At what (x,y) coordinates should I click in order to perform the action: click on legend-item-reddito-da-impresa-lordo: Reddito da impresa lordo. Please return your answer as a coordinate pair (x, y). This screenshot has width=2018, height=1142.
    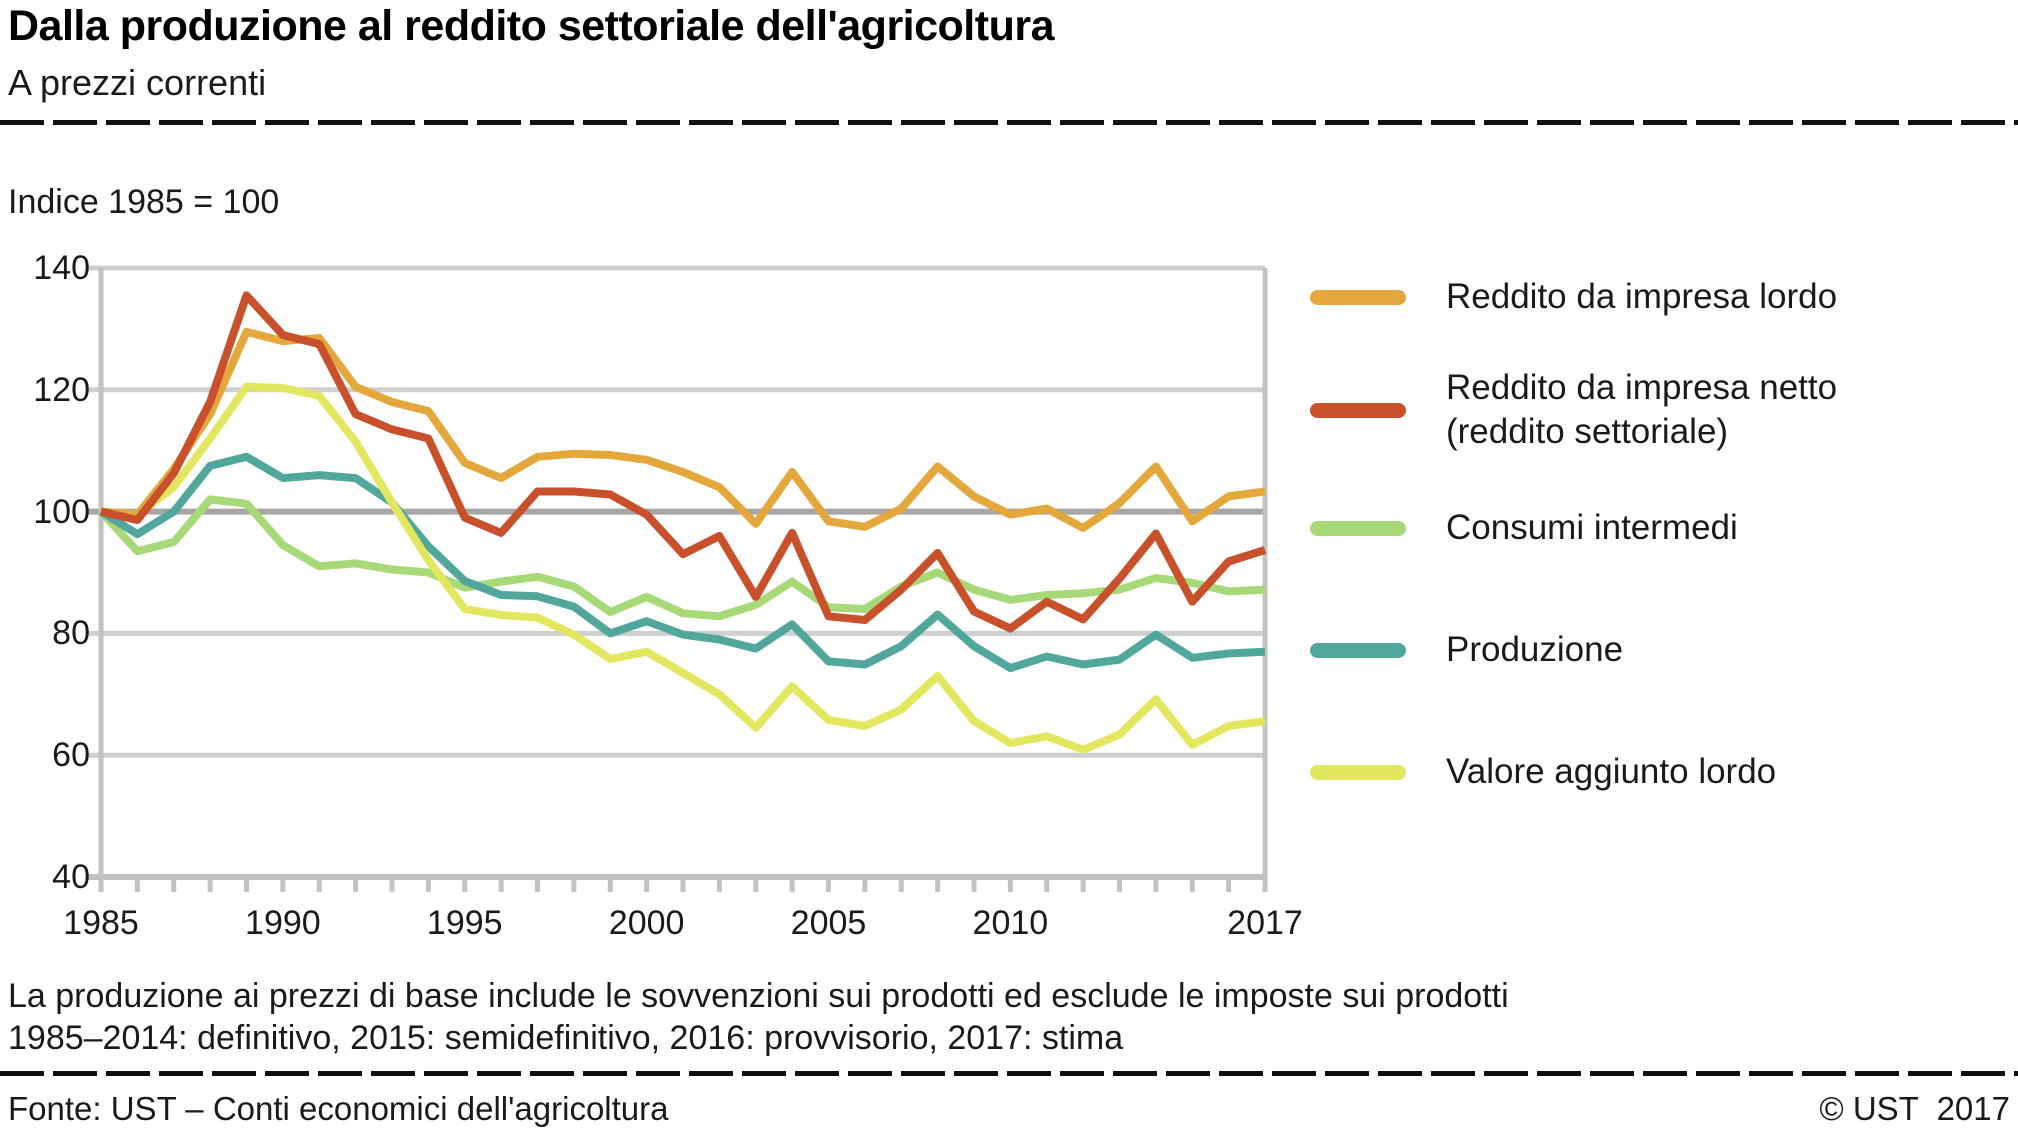
    Looking at the image, I should click on (1573, 297).